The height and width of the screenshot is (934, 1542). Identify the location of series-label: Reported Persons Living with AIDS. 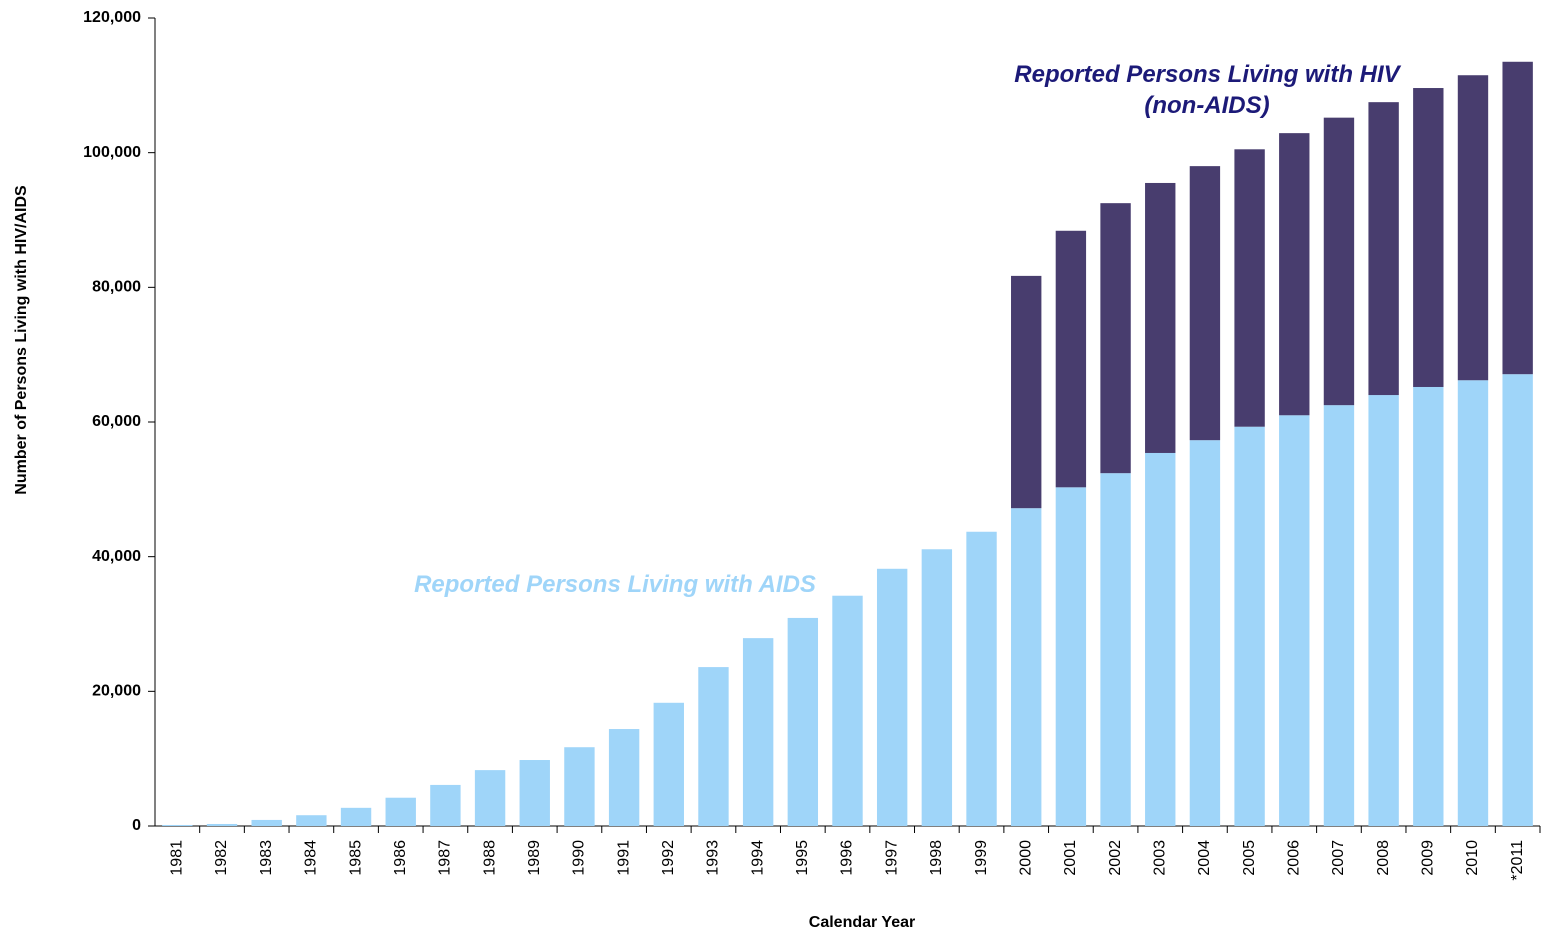
(615, 584).